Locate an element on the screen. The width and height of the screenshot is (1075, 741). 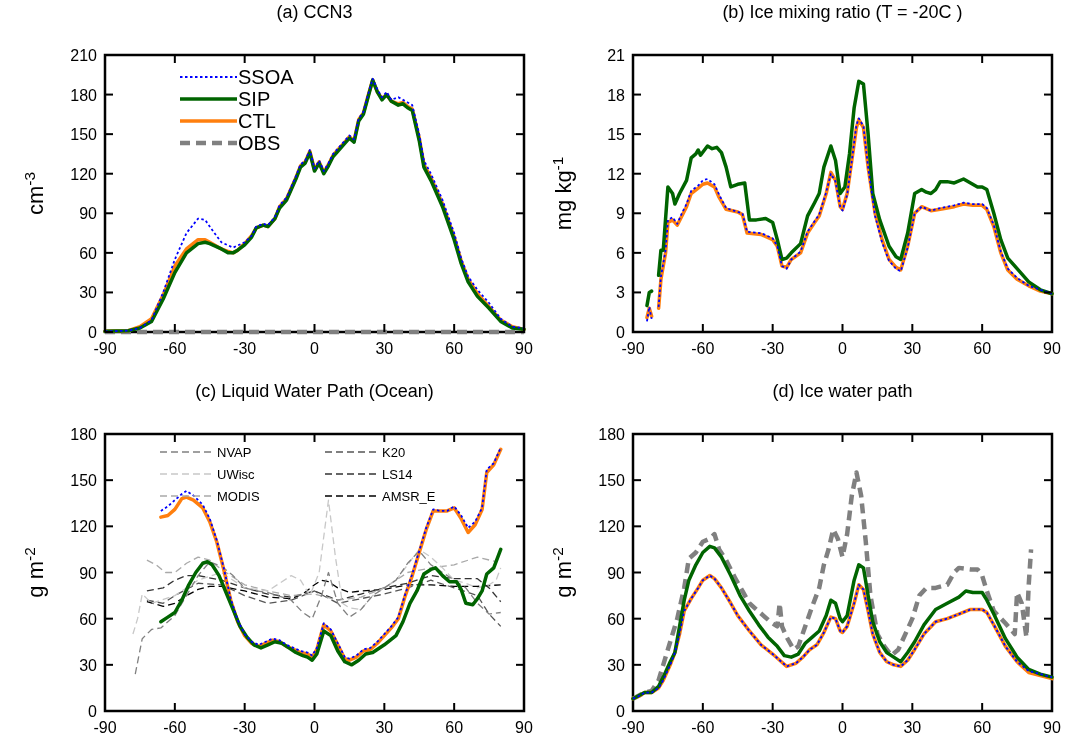
y-tick-label: 12 is located at coordinates (616, 174).